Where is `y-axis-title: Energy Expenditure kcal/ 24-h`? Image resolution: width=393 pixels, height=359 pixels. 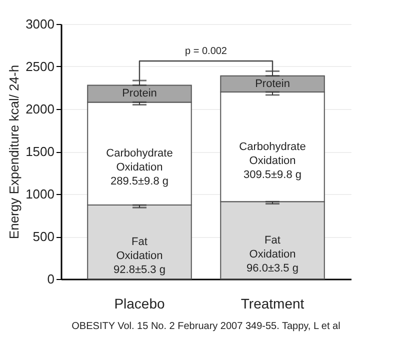 y-axis-title: Energy Expenditure kcal/ 24-h is located at coordinates (14, 152).